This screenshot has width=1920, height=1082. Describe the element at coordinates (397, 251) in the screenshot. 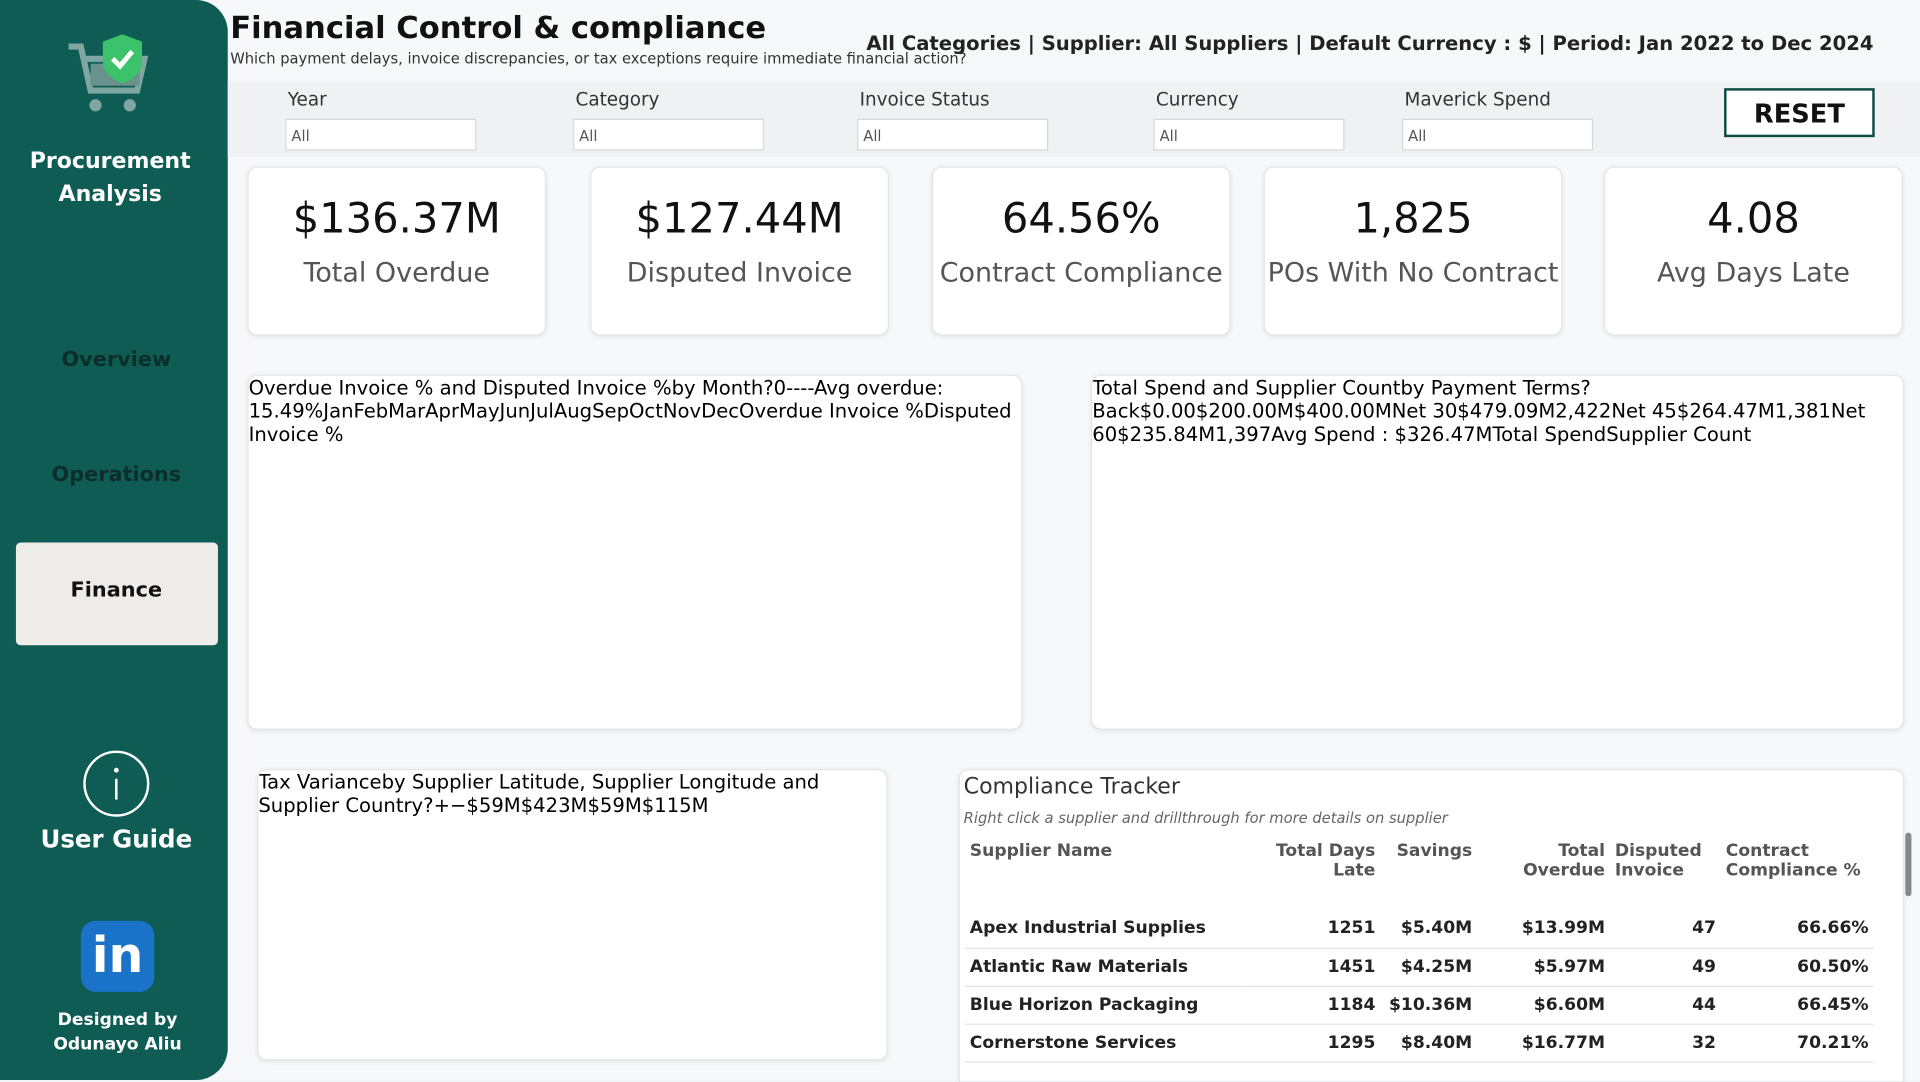

I see `kpi-card: $136.37M Total Overdue` at that location.